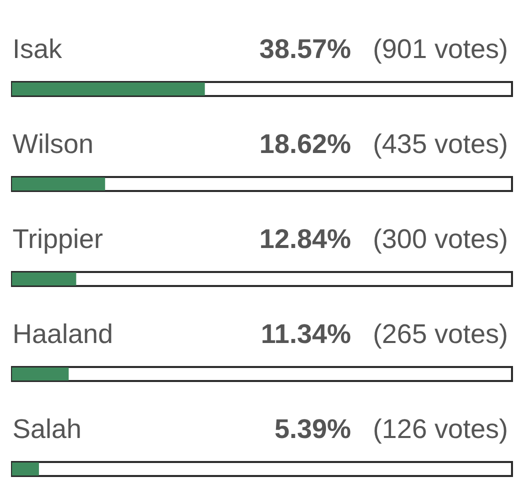  I want to click on annotation: (901 votes), so click(440, 49).